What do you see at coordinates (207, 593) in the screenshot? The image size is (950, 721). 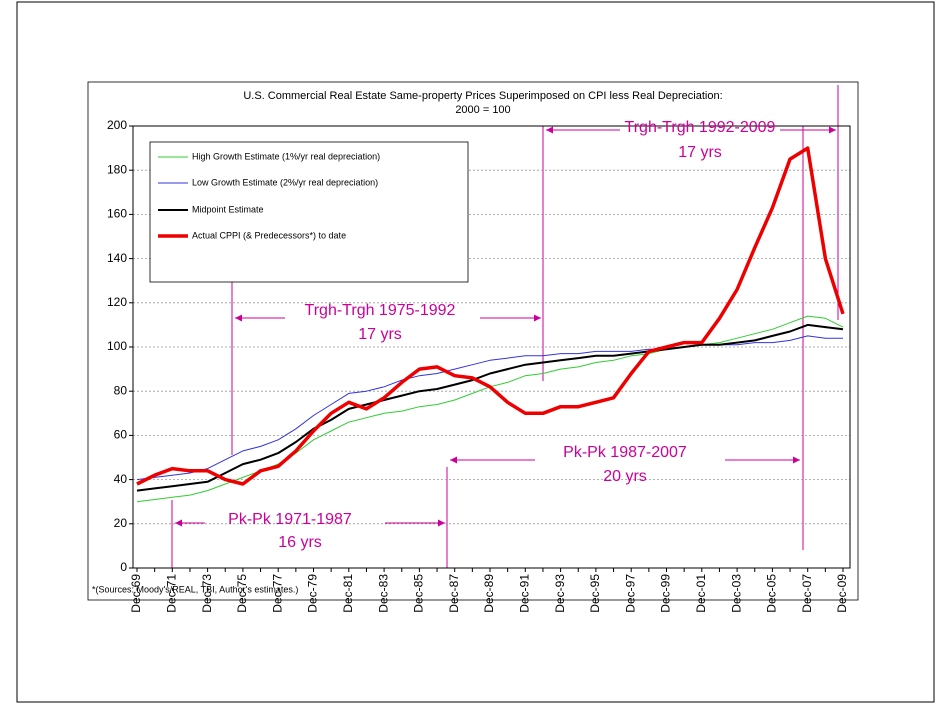 I see `x-tick-label: Dec-73` at bounding box center [207, 593].